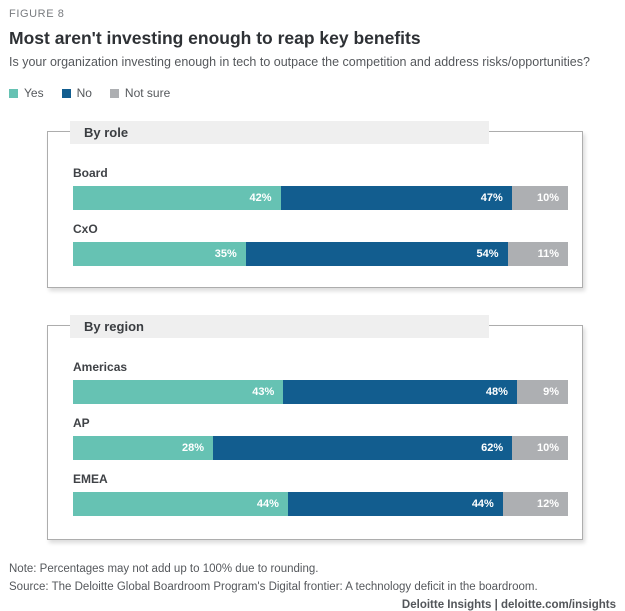  What do you see at coordinates (263, 392) in the screenshot?
I see `bar-segment-value: 43%` at bounding box center [263, 392].